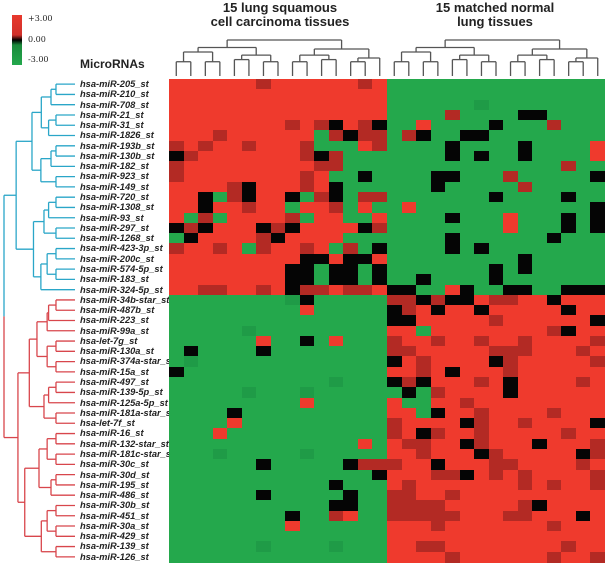  Describe the element at coordinates (495, 7) in the screenshot. I see `normal-header-line1: 15 matched normal` at that location.